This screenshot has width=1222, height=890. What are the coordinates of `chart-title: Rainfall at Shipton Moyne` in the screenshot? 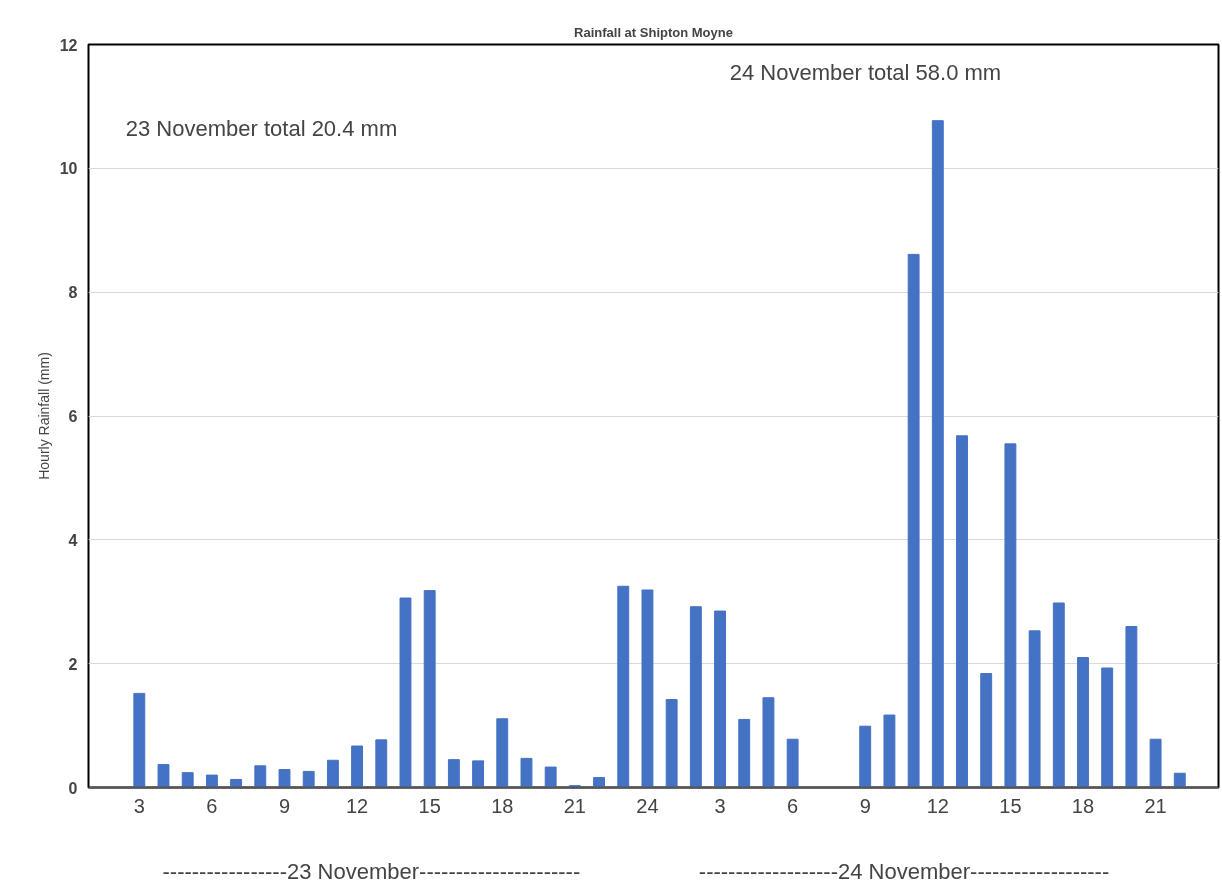 It's located at (653, 32).